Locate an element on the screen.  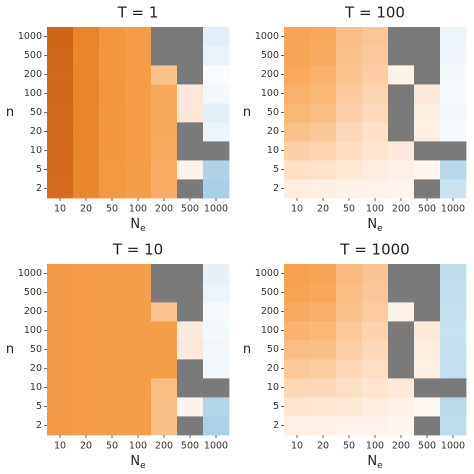
y-tick-label: 20 is located at coordinates (273, 368).